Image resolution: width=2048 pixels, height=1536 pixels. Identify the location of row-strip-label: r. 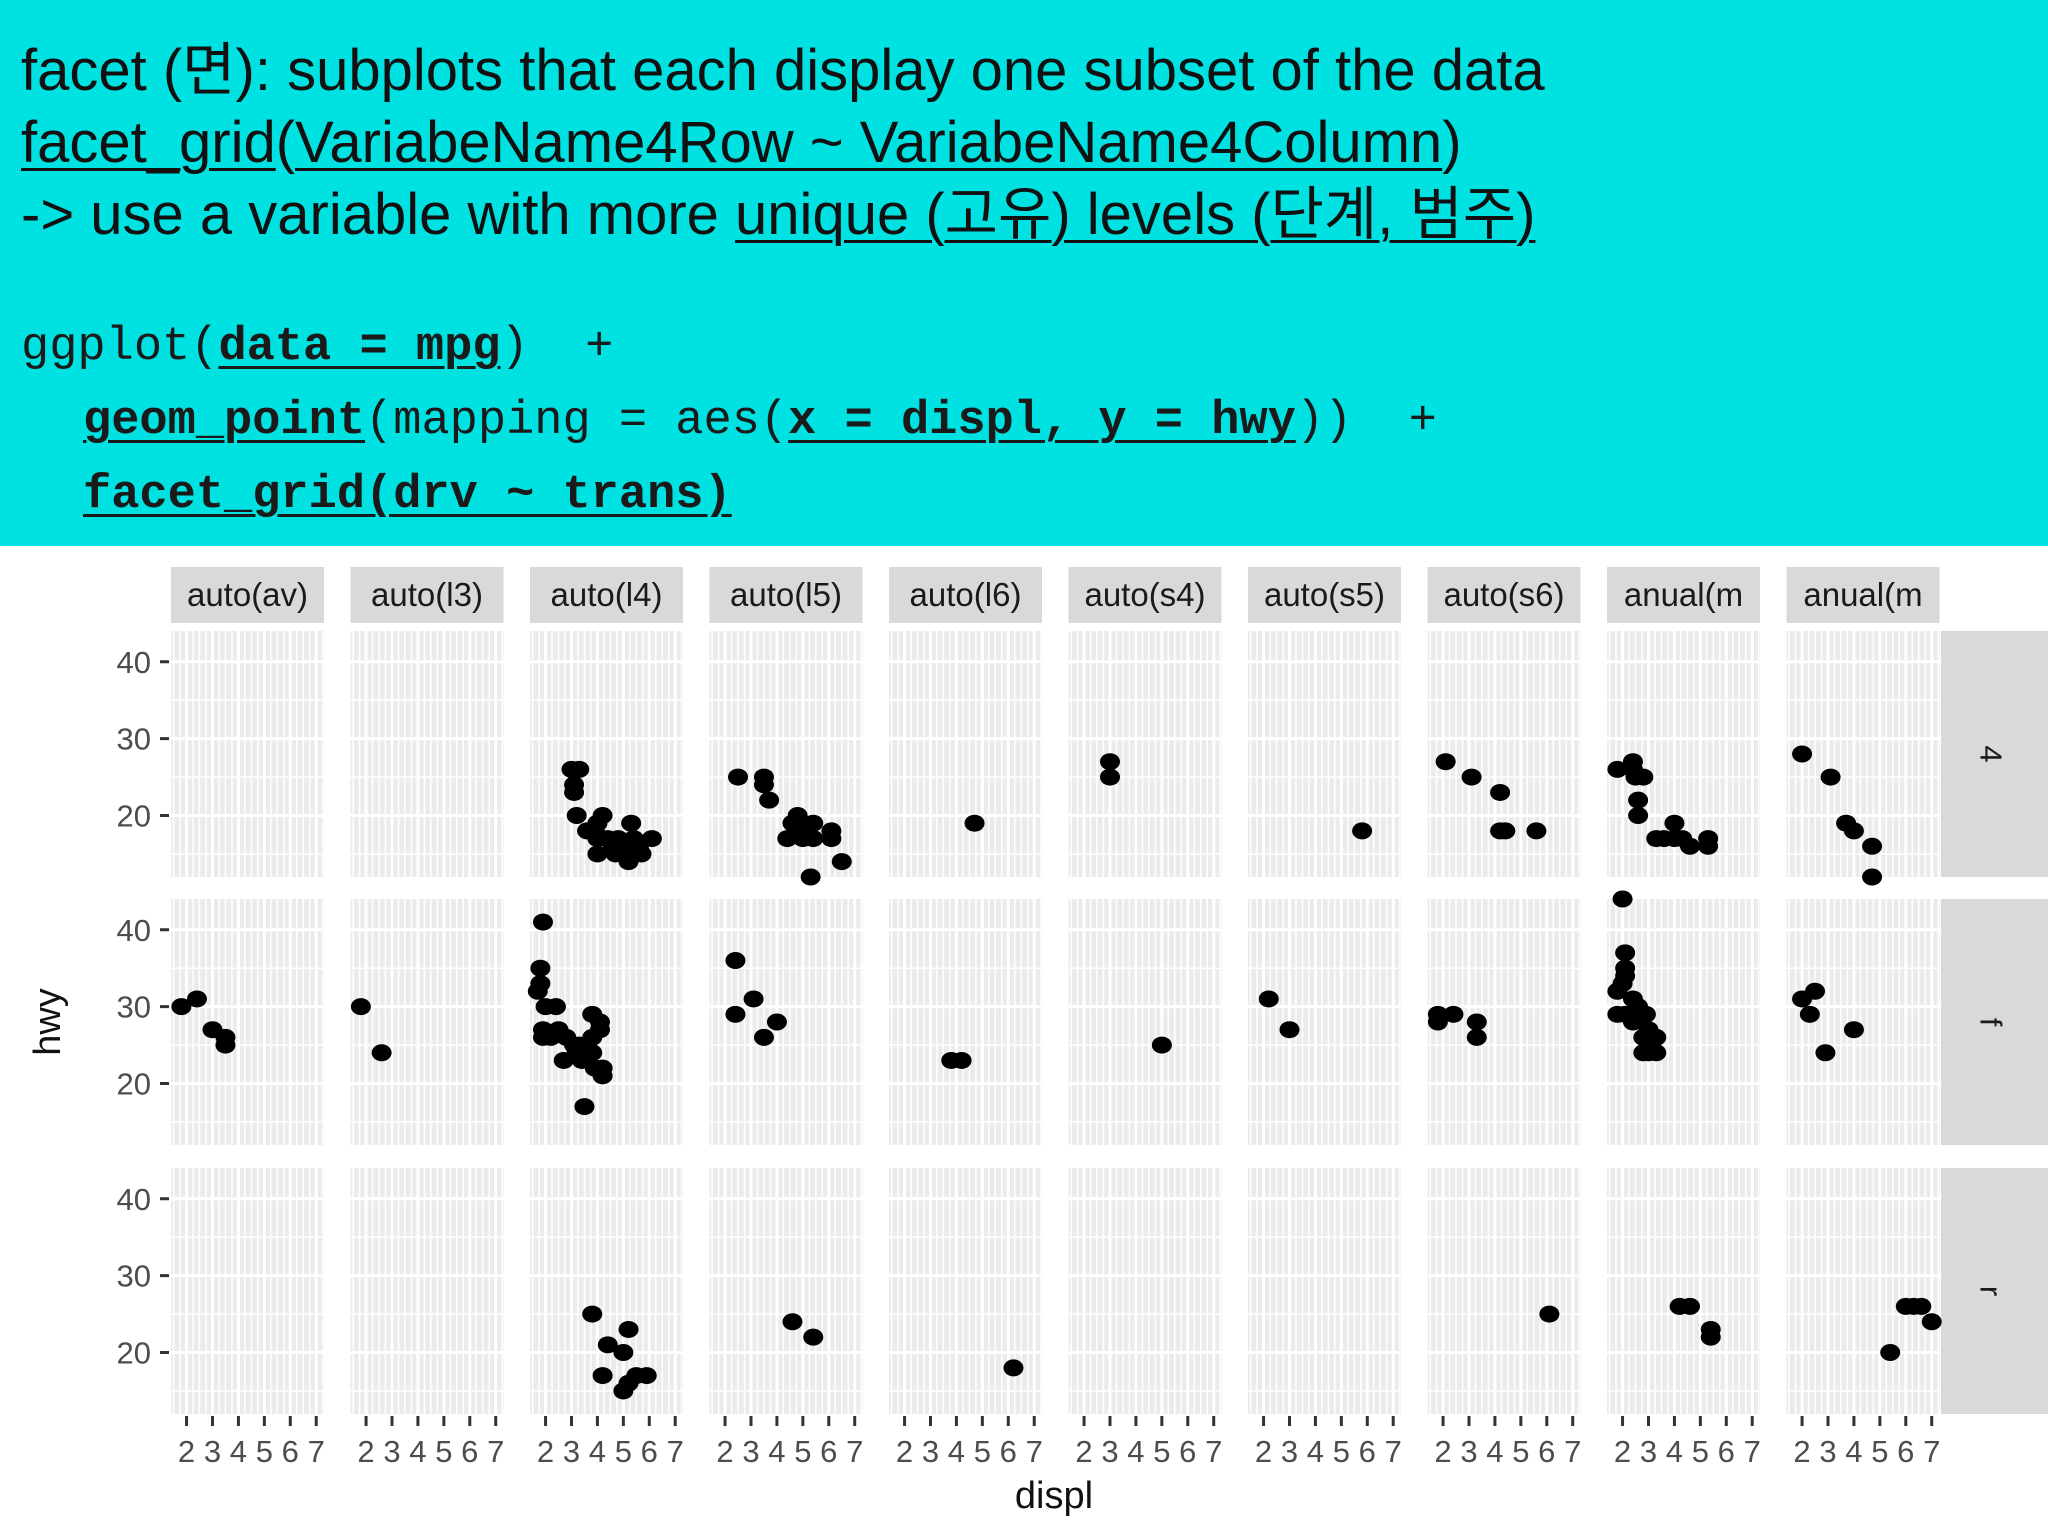
(1991, 1291).